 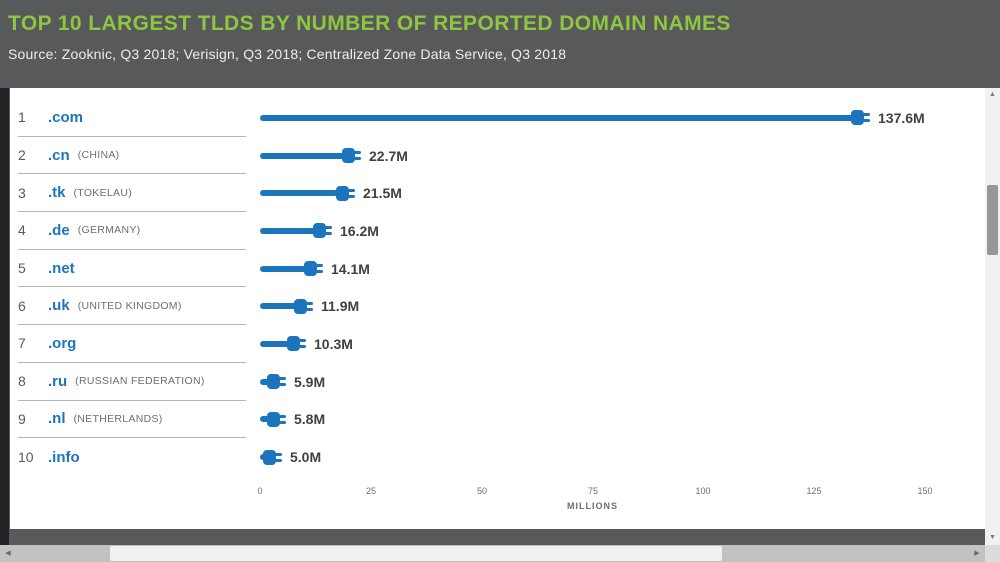 I want to click on bar-value: 22.7M, so click(x=388, y=155).